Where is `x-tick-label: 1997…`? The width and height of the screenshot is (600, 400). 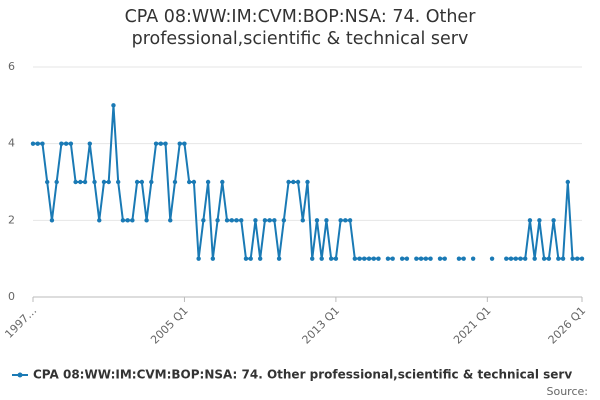
x-tick-label: 1997… is located at coordinates (20, 322).